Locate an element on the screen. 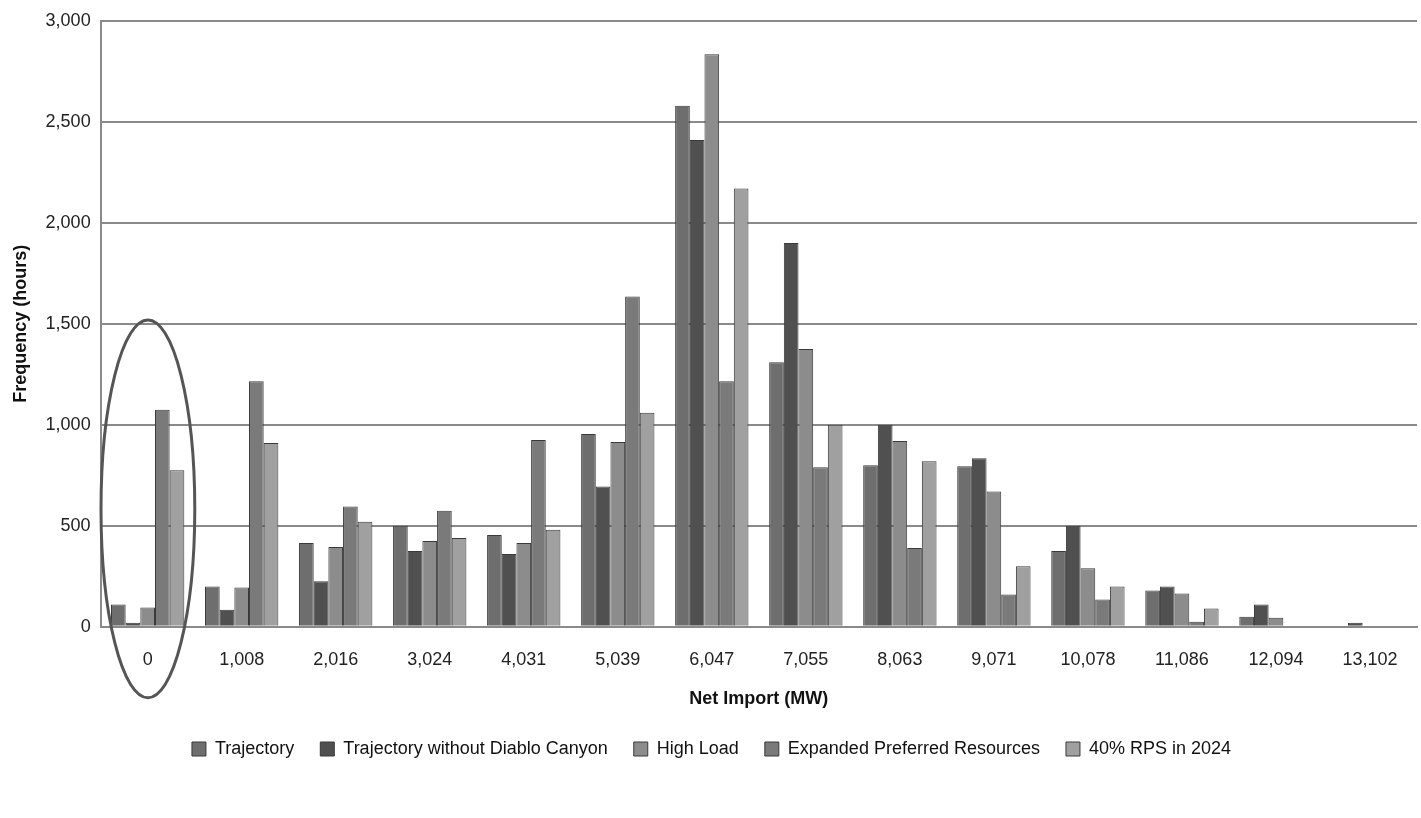 The width and height of the screenshot is (1421, 818). legend-label: Trajectory is located at coordinates (254, 747).